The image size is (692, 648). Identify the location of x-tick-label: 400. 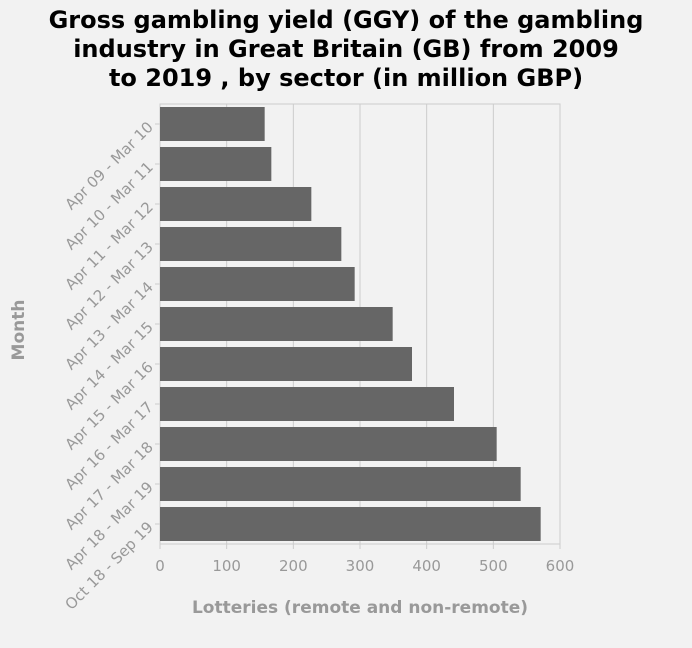
(426, 566).